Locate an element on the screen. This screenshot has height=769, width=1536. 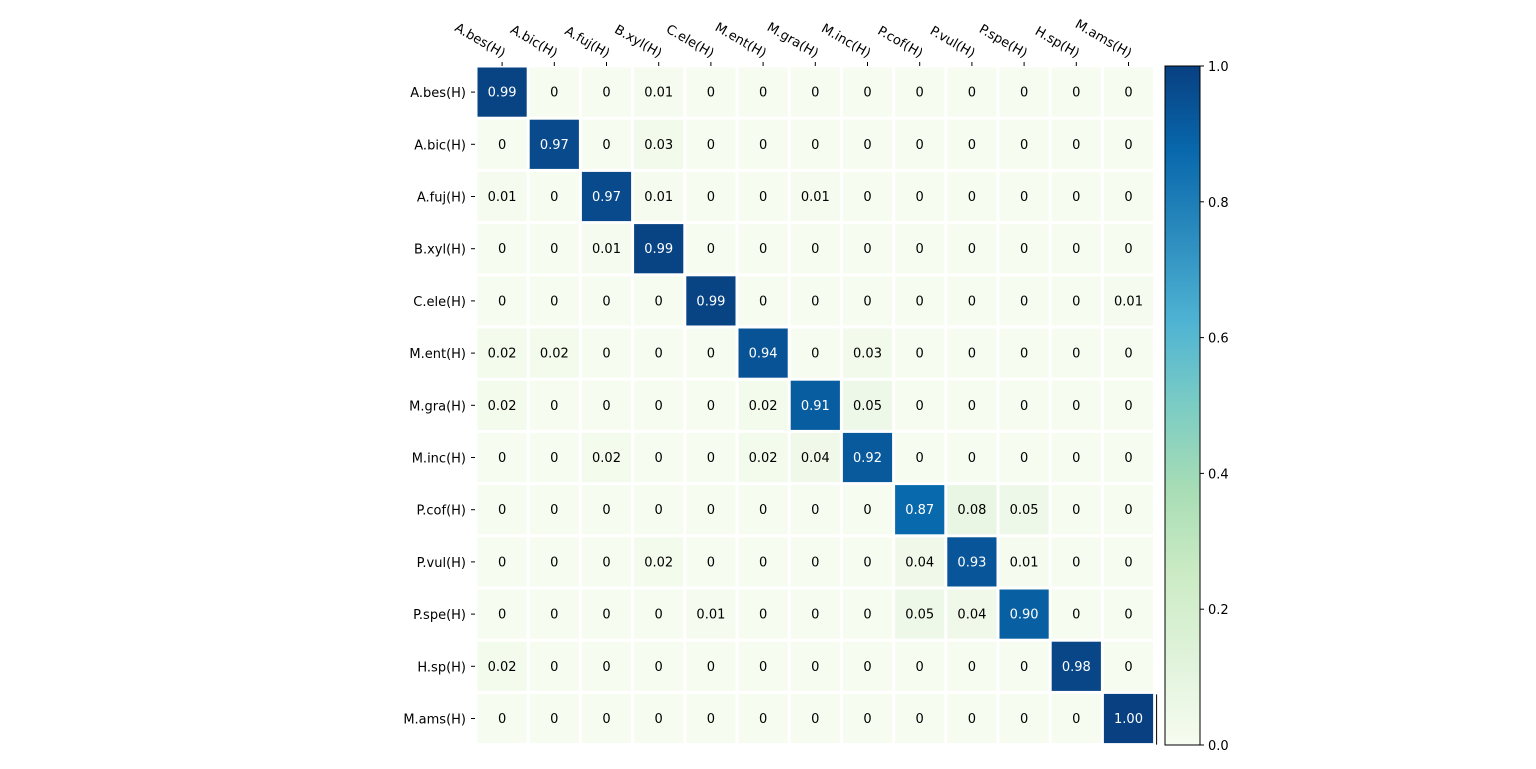
colorbar-tick-label: 0.8 is located at coordinates (1218, 203).